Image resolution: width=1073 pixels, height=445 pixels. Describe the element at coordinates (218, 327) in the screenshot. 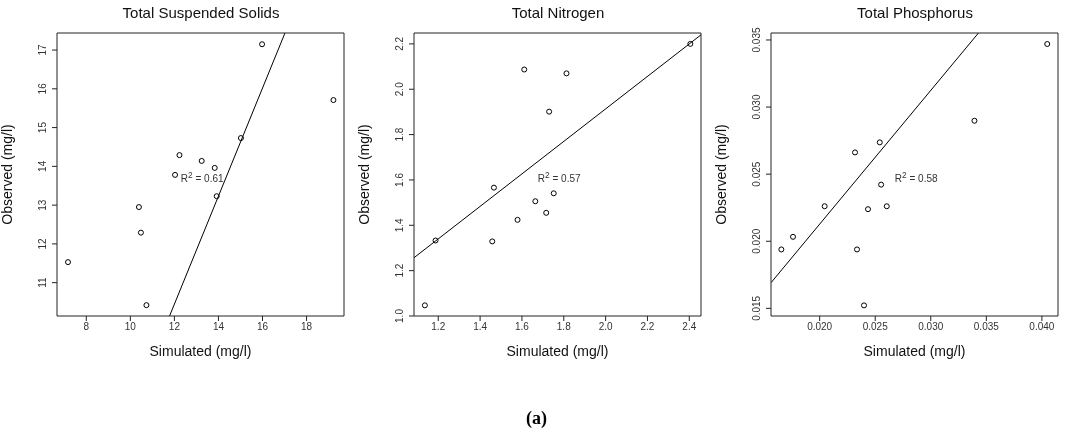

I see `x-tick-label: 14` at that location.